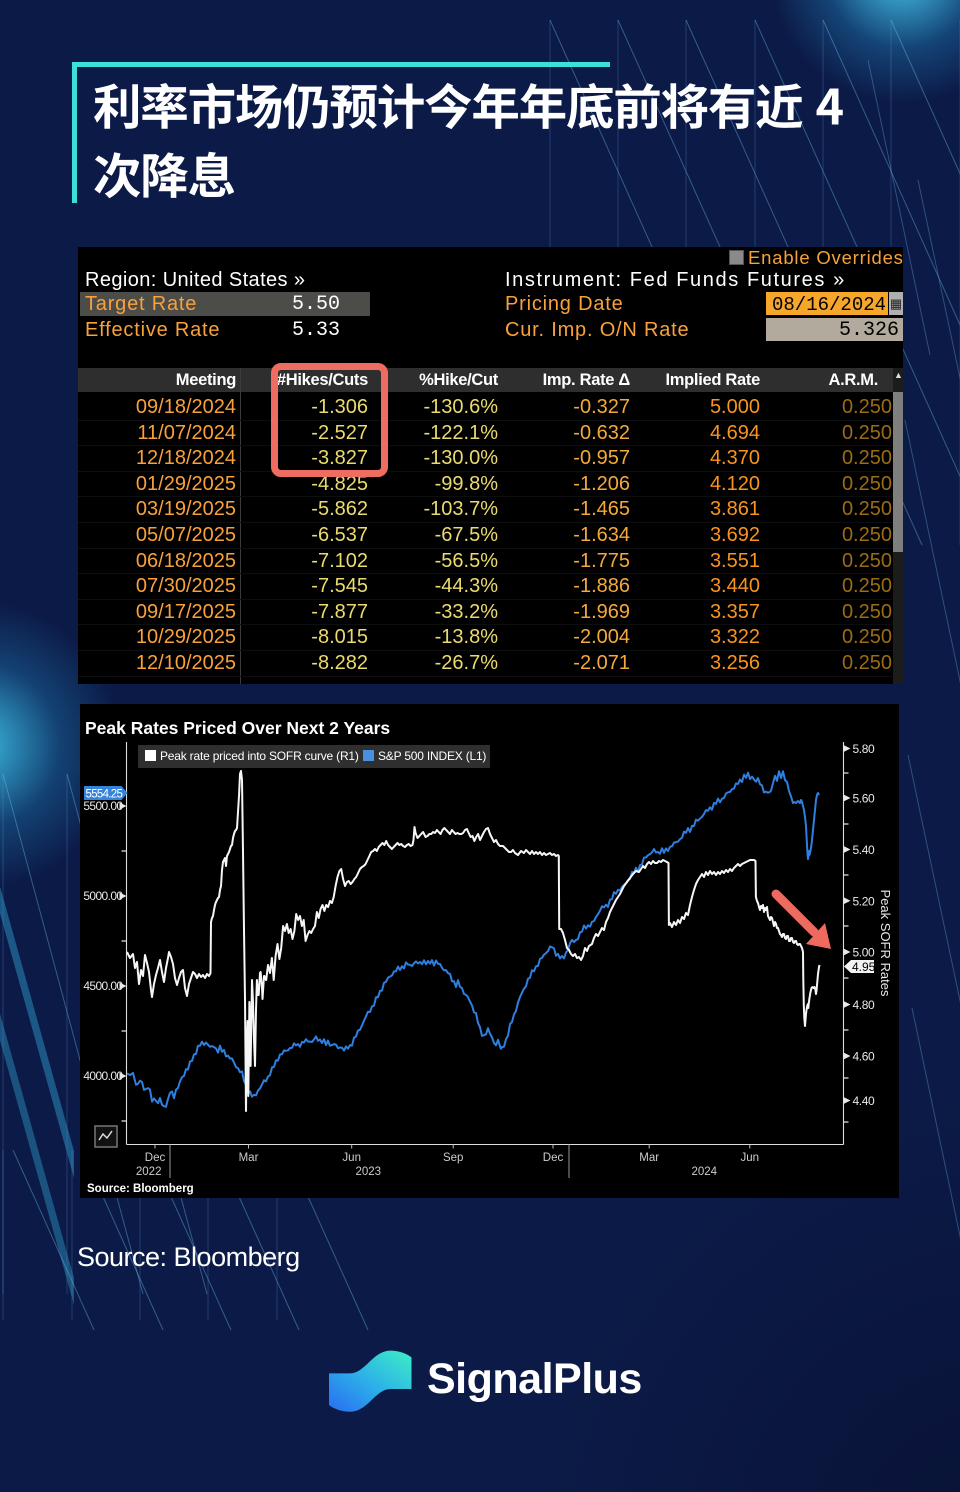  I want to click on svg-text: 5.20, so click(864, 901).